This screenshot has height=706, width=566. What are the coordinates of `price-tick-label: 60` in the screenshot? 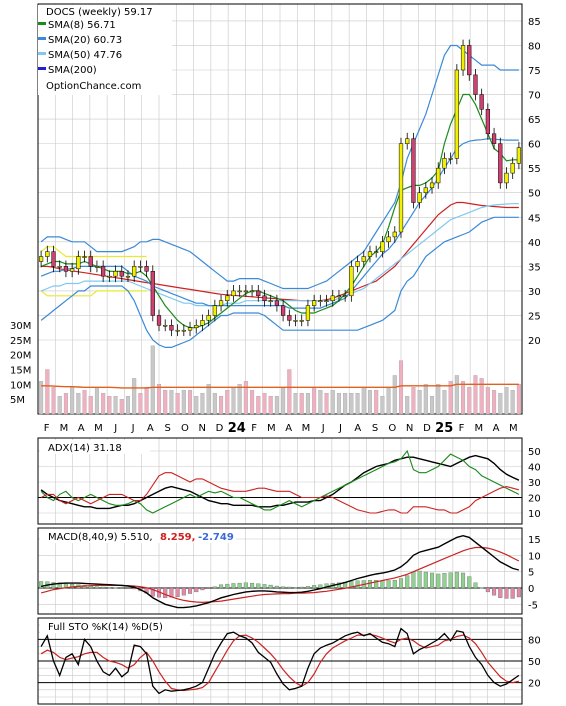 It's located at (534, 145).